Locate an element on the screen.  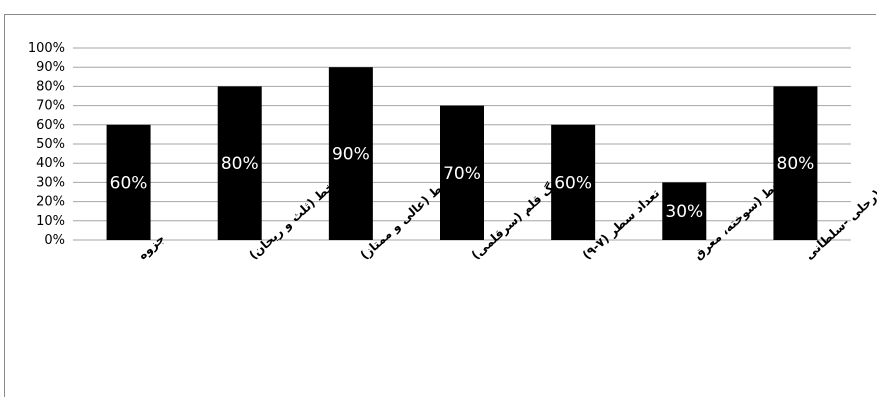
y-tick-label: 30% is located at coordinates (50, 182).